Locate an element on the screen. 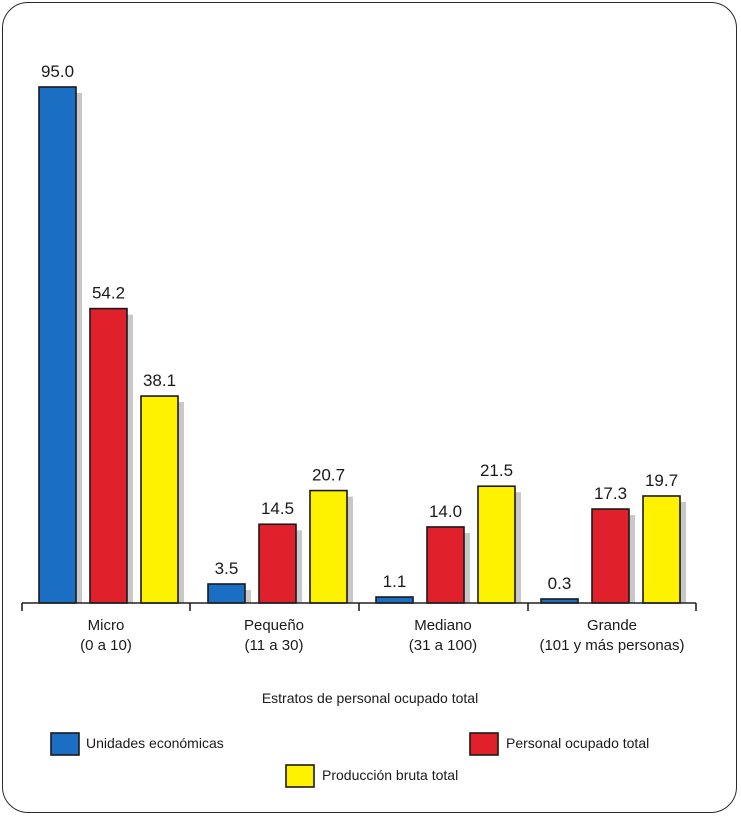 Image resolution: width=741 pixels, height=817 pixels. legend-label: Personal ocupado total is located at coordinates (577, 743).